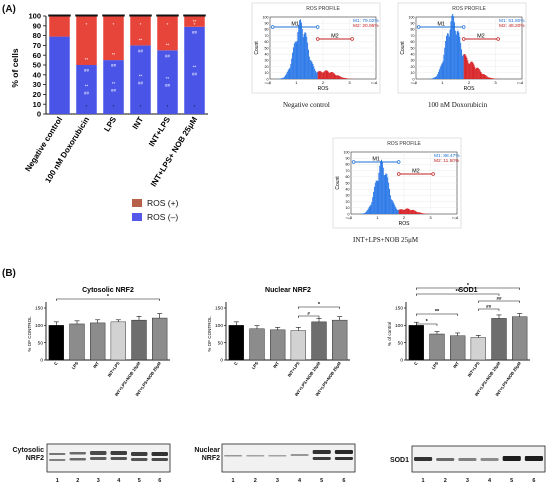  I want to click on significance-mark: #, so click(308, 313).